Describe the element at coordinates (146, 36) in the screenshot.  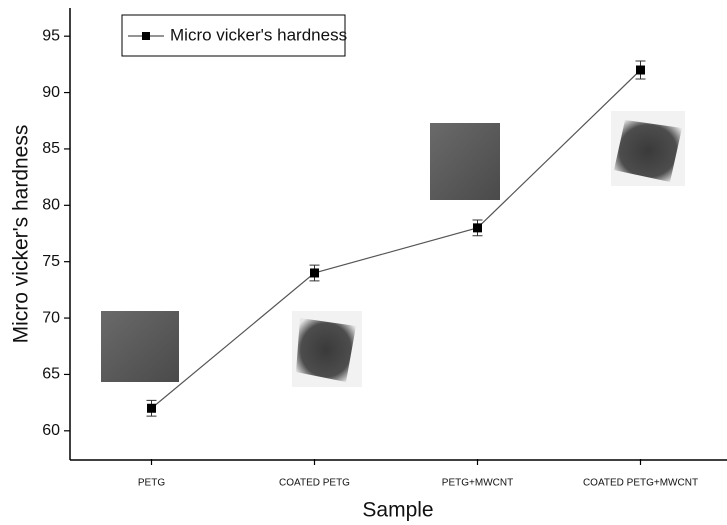
I see `legend-marker` at that location.